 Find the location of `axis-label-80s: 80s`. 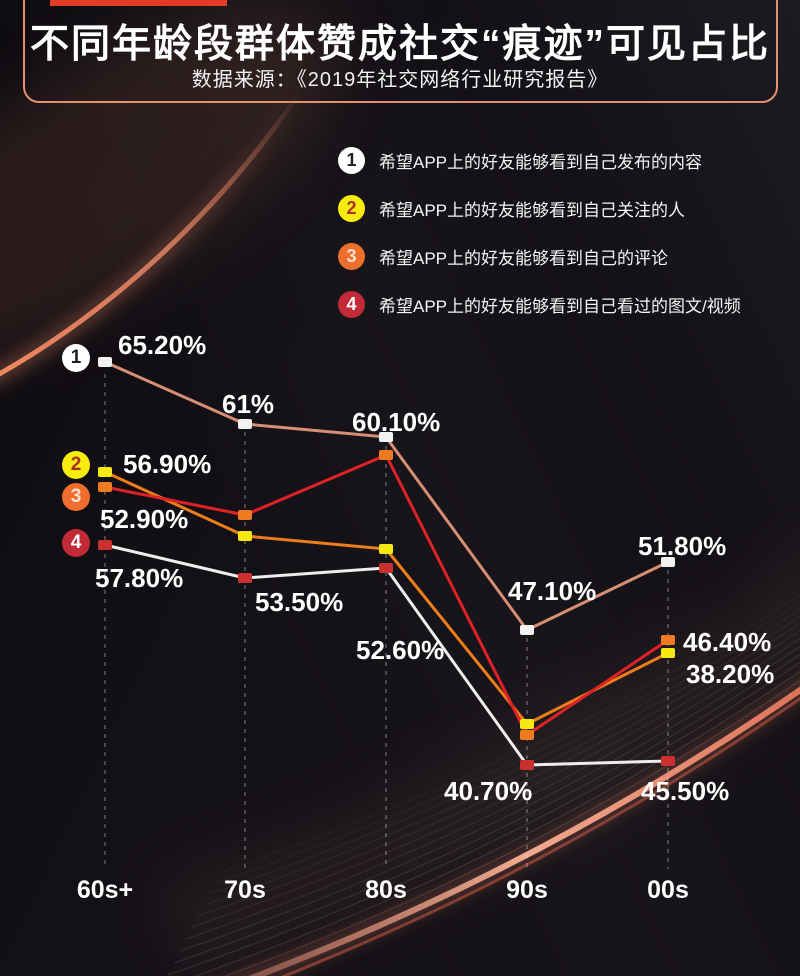

axis-label-80s: 80s is located at coordinates (386, 890).